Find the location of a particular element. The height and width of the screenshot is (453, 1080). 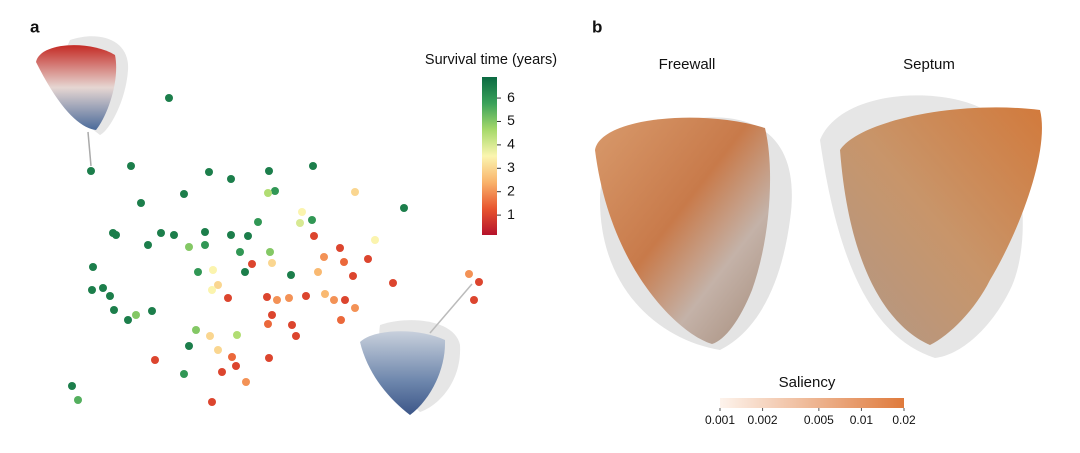

heart-render-septum is located at coordinates (931, 226).